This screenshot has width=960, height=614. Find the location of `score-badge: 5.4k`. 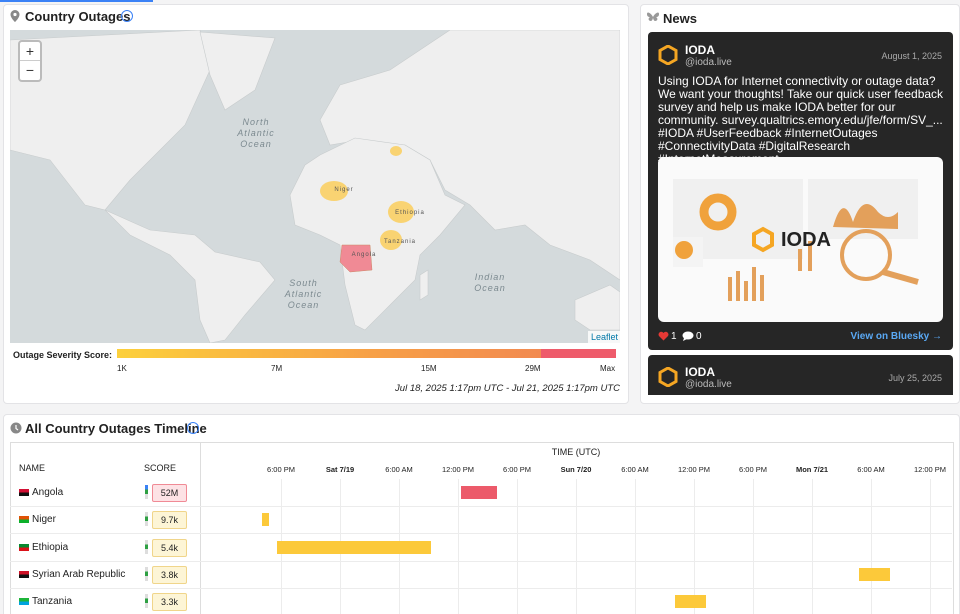

score-badge: 5.4k is located at coordinates (169, 547).